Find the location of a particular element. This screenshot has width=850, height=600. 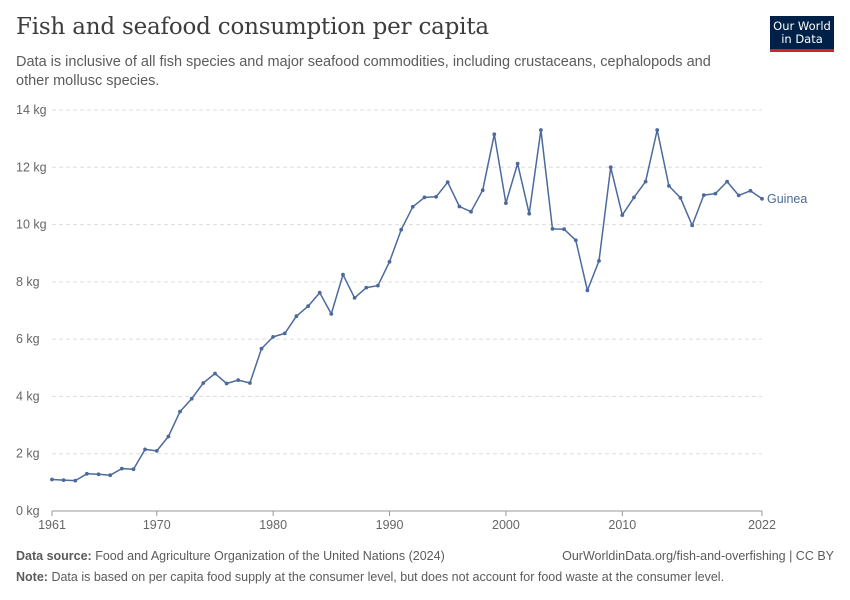

x-tick-label: 1961 is located at coordinates (52, 525).